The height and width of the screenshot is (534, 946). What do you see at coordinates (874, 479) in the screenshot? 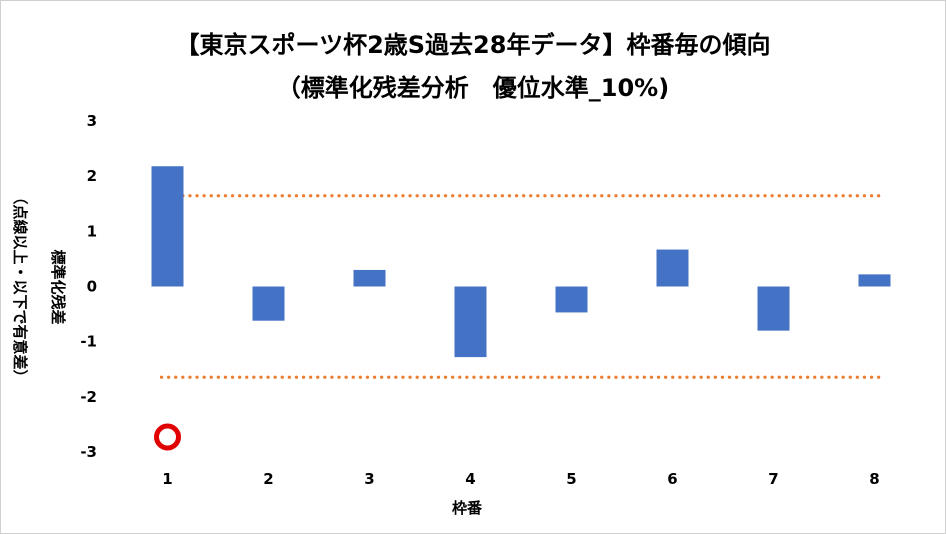
I see `x-tick-label: 8` at bounding box center [874, 479].